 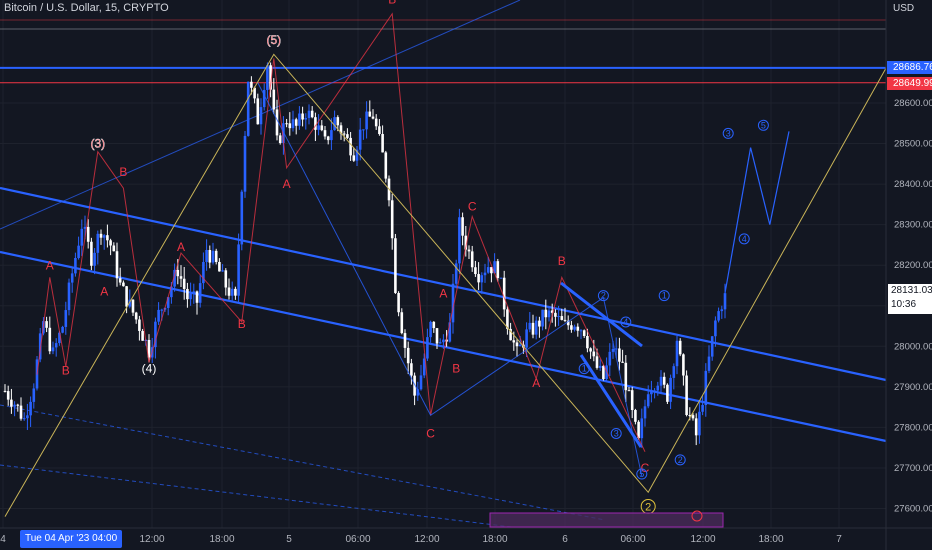 I want to click on circled-label: 4, so click(x=744, y=239).